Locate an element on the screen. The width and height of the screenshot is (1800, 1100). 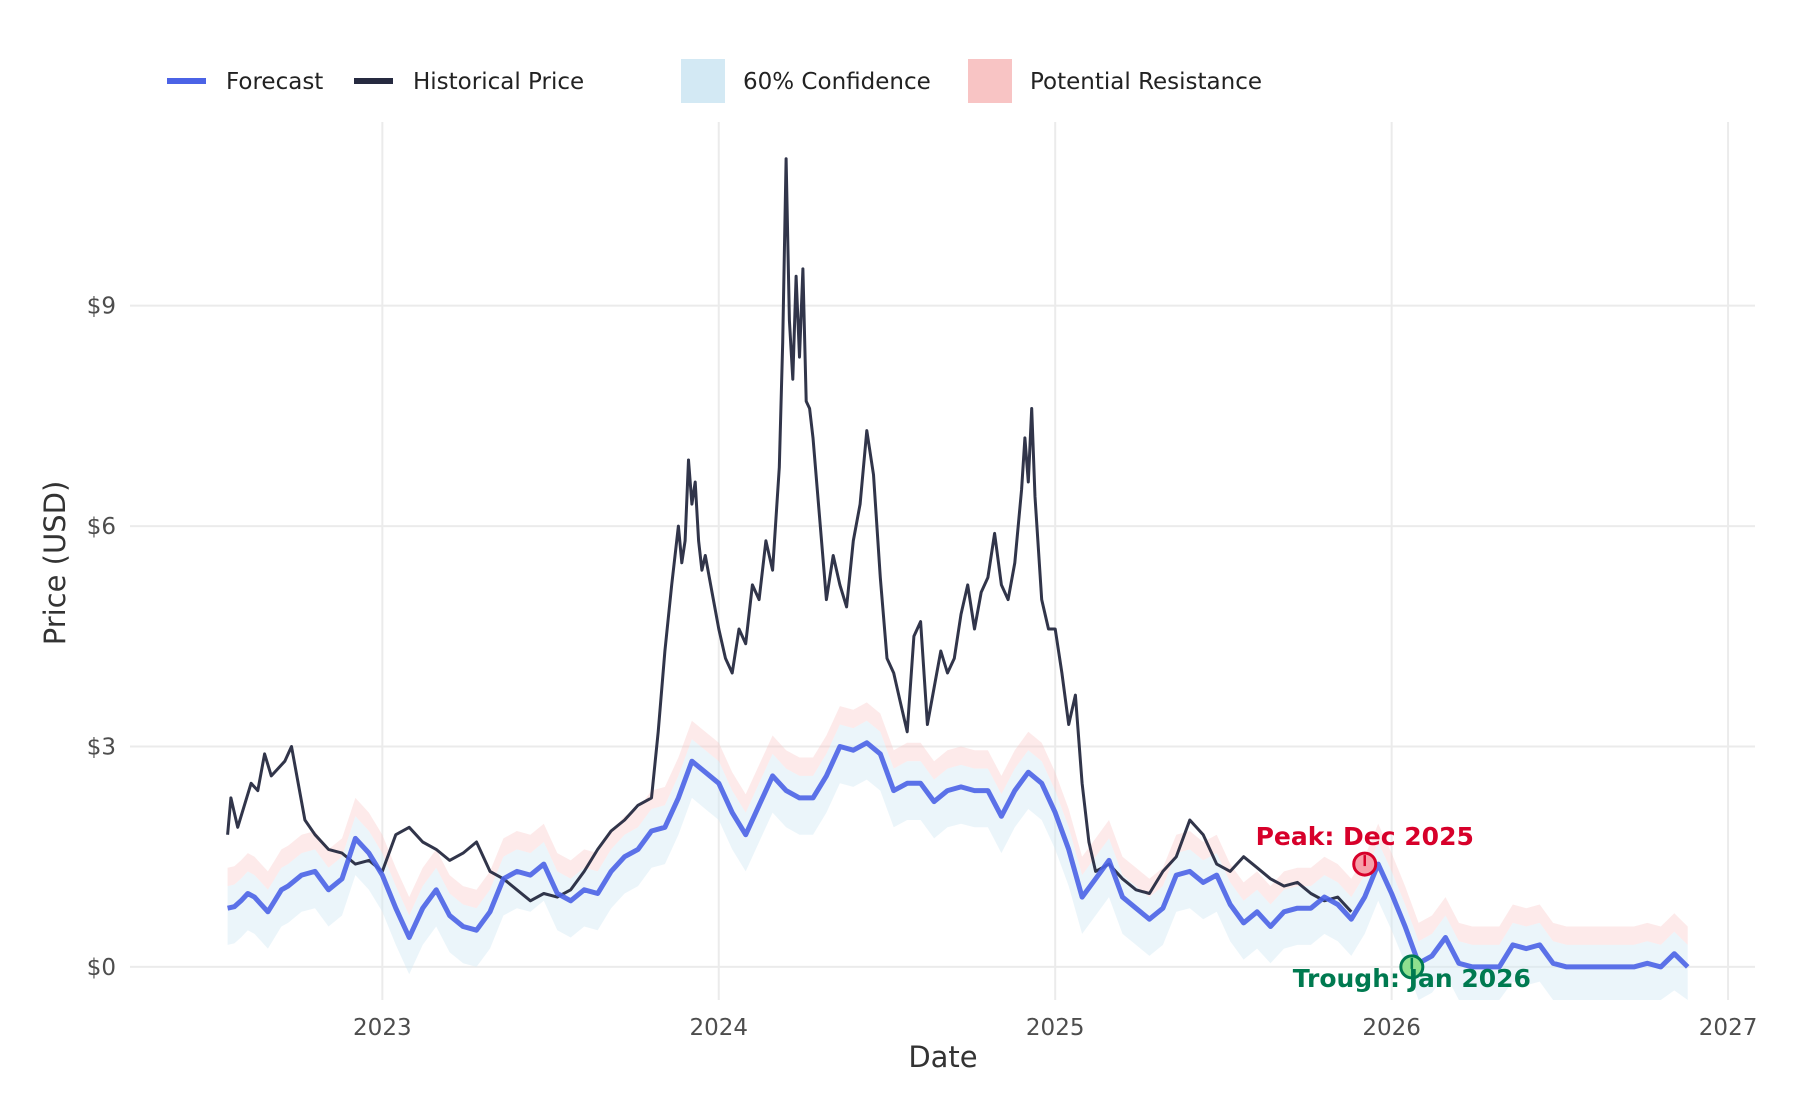
legend-label-resistance: Potential Resistance is located at coordinates (1146, 82).